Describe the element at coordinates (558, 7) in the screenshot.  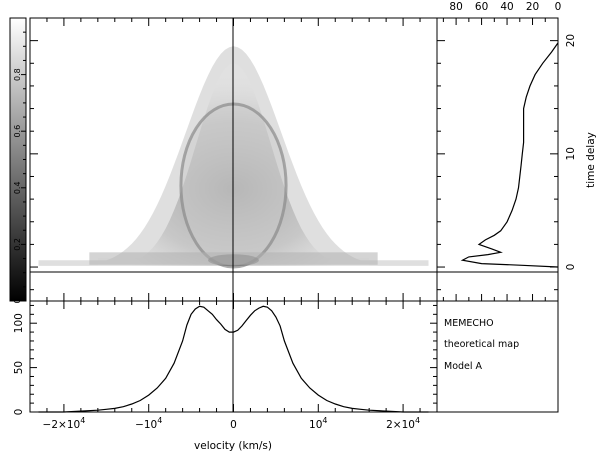
I see `flux-top-tick-label: 0` at that location.